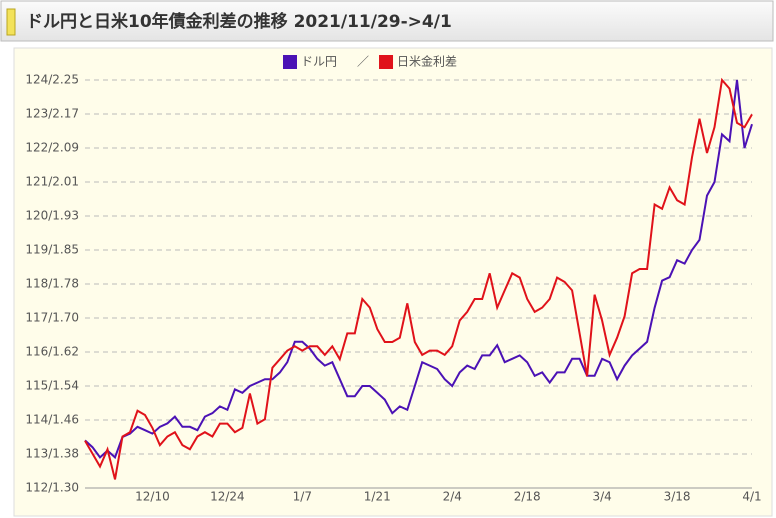 The width and height of the screenshot is (776, 518). I want to click on y-tick-label: 124/2.25, so click(52, 80).